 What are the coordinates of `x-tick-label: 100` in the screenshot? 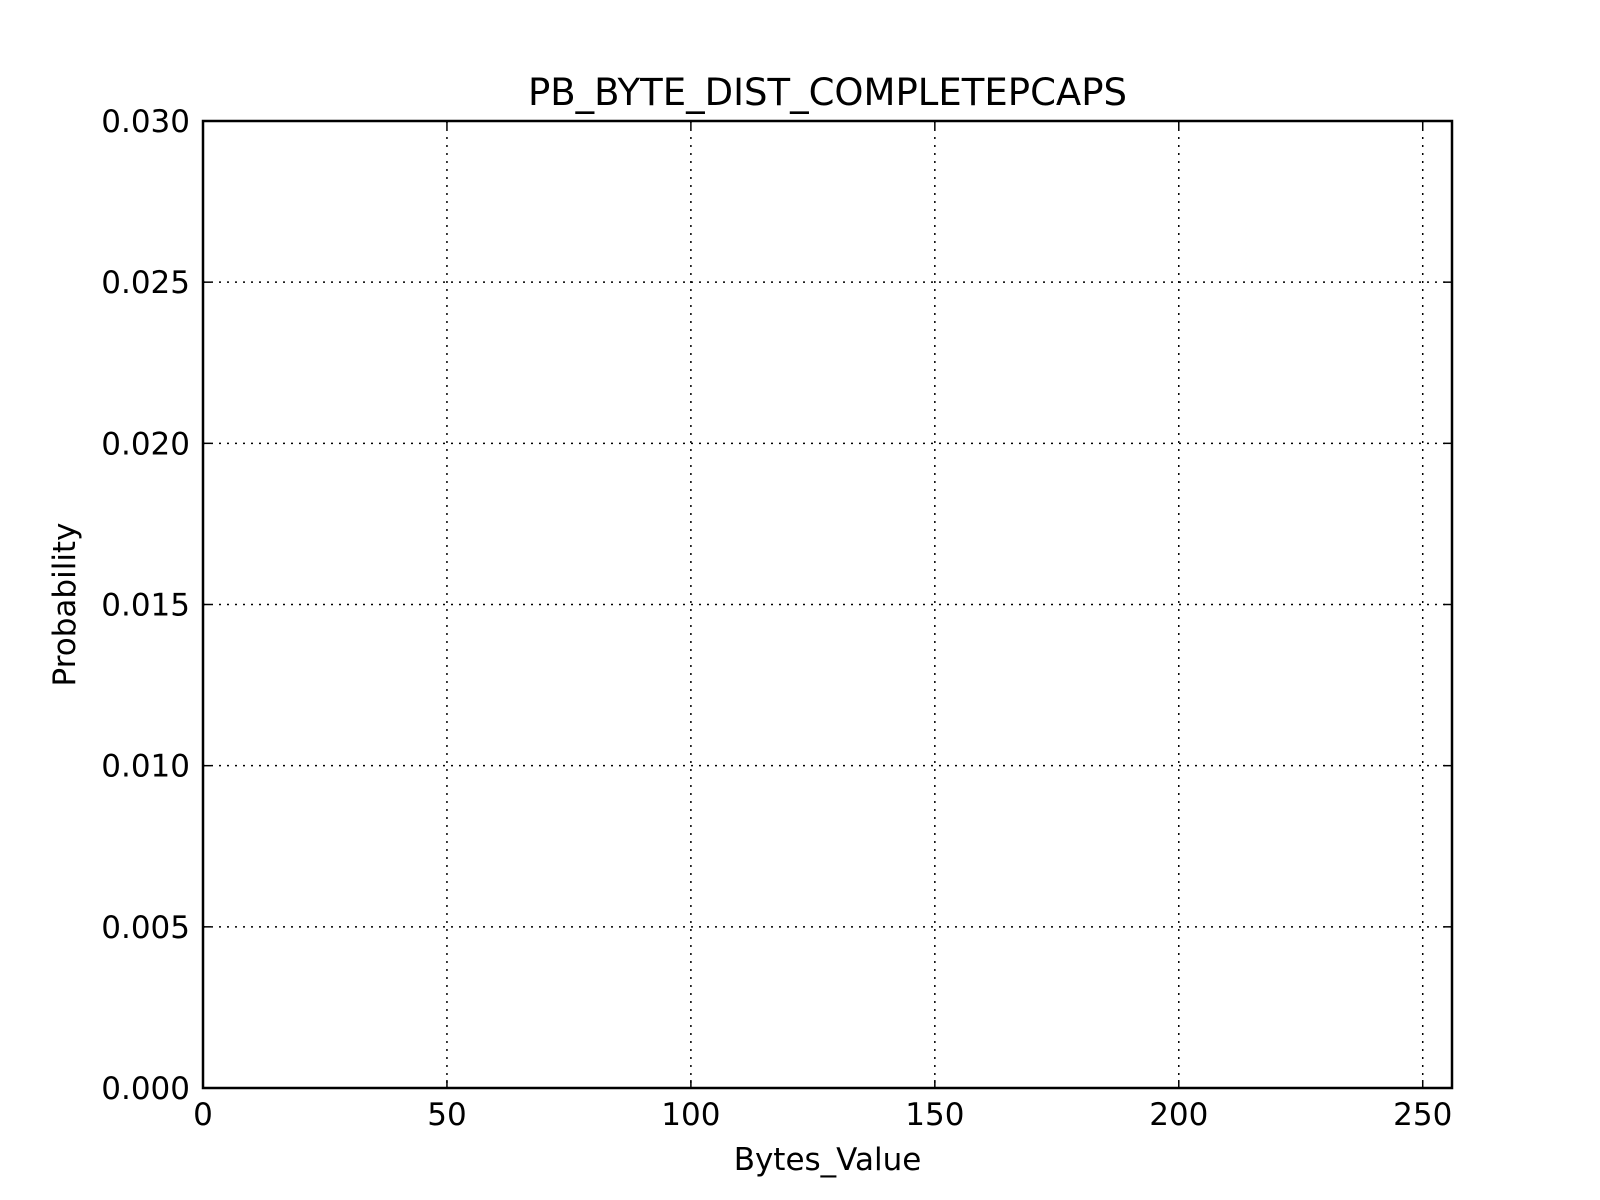 It's located at (690, 1115).